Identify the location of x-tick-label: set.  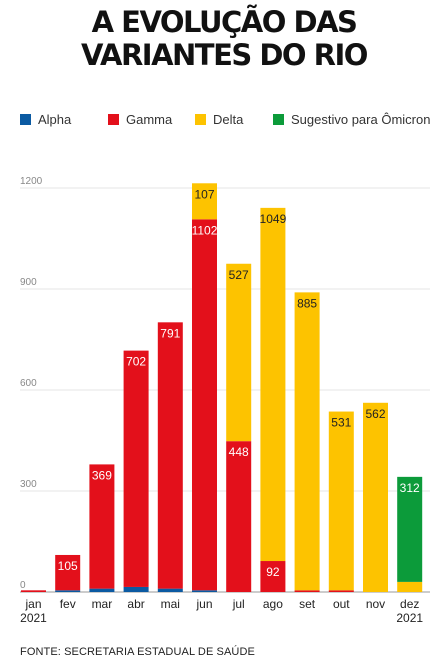
(307, 604).